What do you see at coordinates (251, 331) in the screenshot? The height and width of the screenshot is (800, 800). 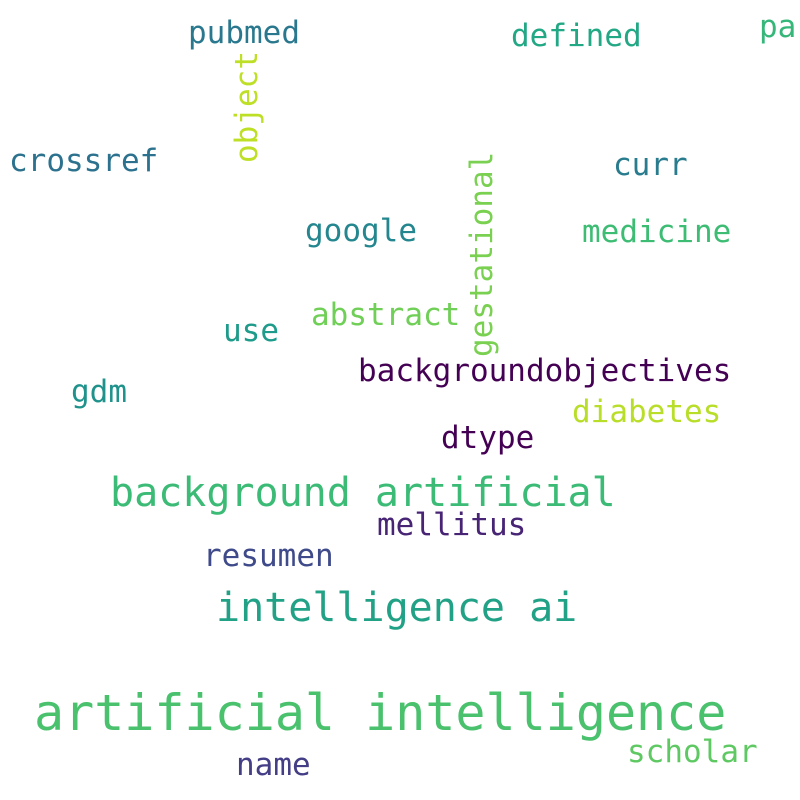 I see `word-use: use` at bounding box center [251, 331].